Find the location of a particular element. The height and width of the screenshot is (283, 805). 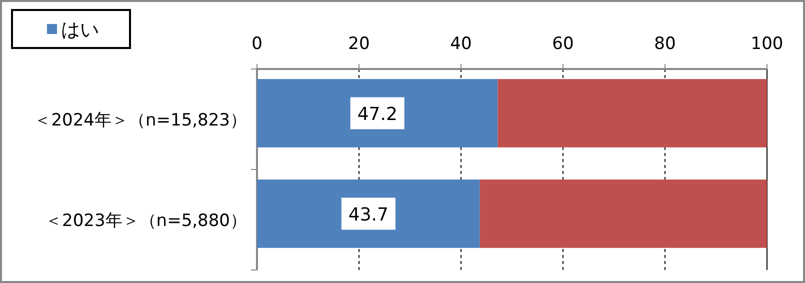

x-tick-label: 40 is located at coordinates (461, 44).